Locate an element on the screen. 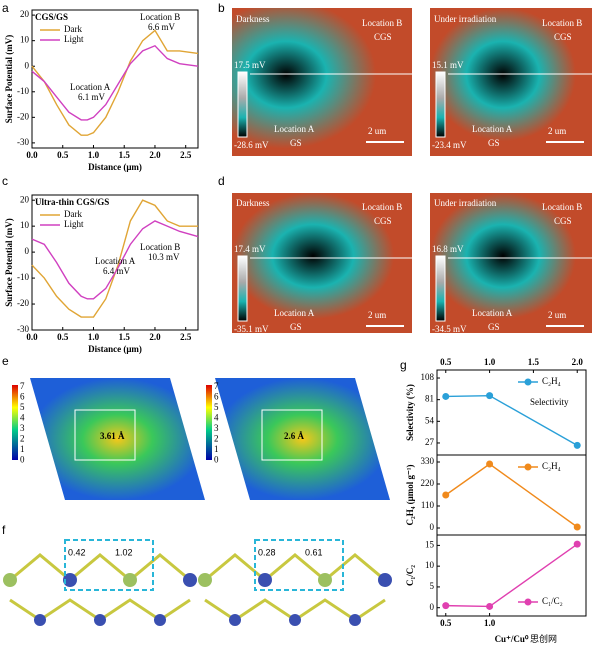 Image resolution: width=596 pixels, height=658 pixels. charge-density is located at coordinates (302, 439).